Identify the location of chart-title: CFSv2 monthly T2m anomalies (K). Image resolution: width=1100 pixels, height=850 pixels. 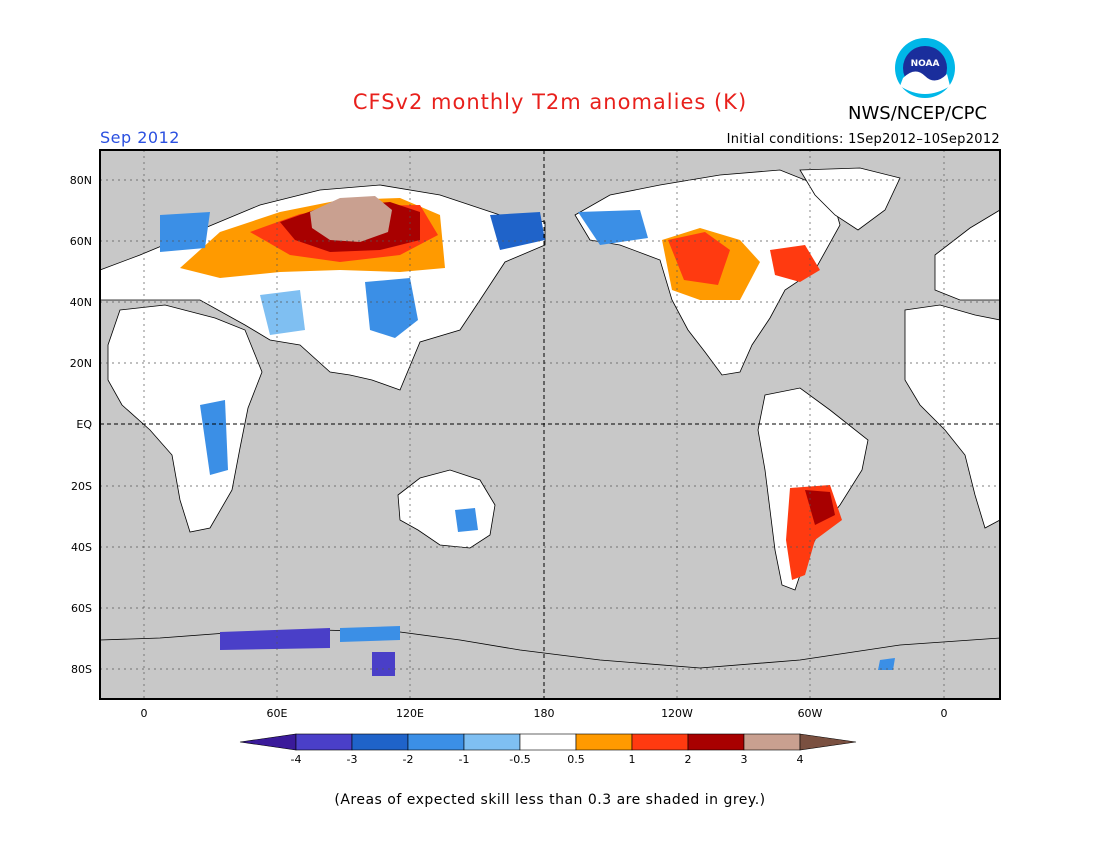
(550, 102).